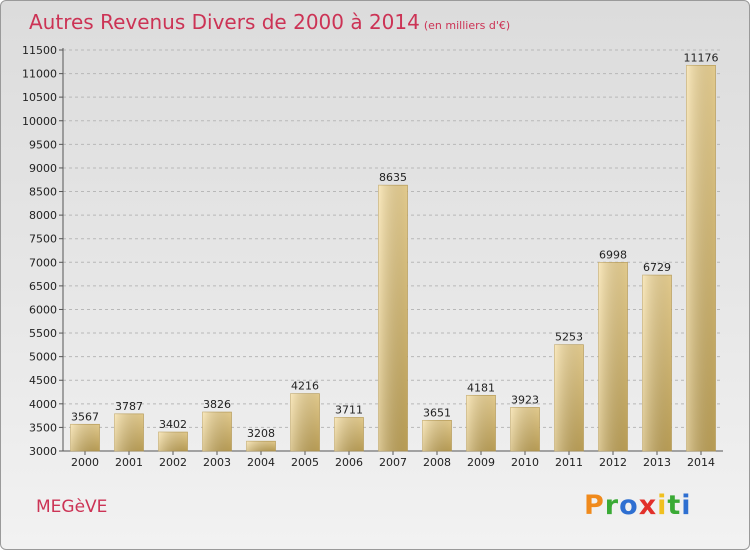 The width and height of the screenshot is (750, 550). Describe the element at coordinates (43, 380) in the screenshot. I see `y-tick-label: 4500` at that location.